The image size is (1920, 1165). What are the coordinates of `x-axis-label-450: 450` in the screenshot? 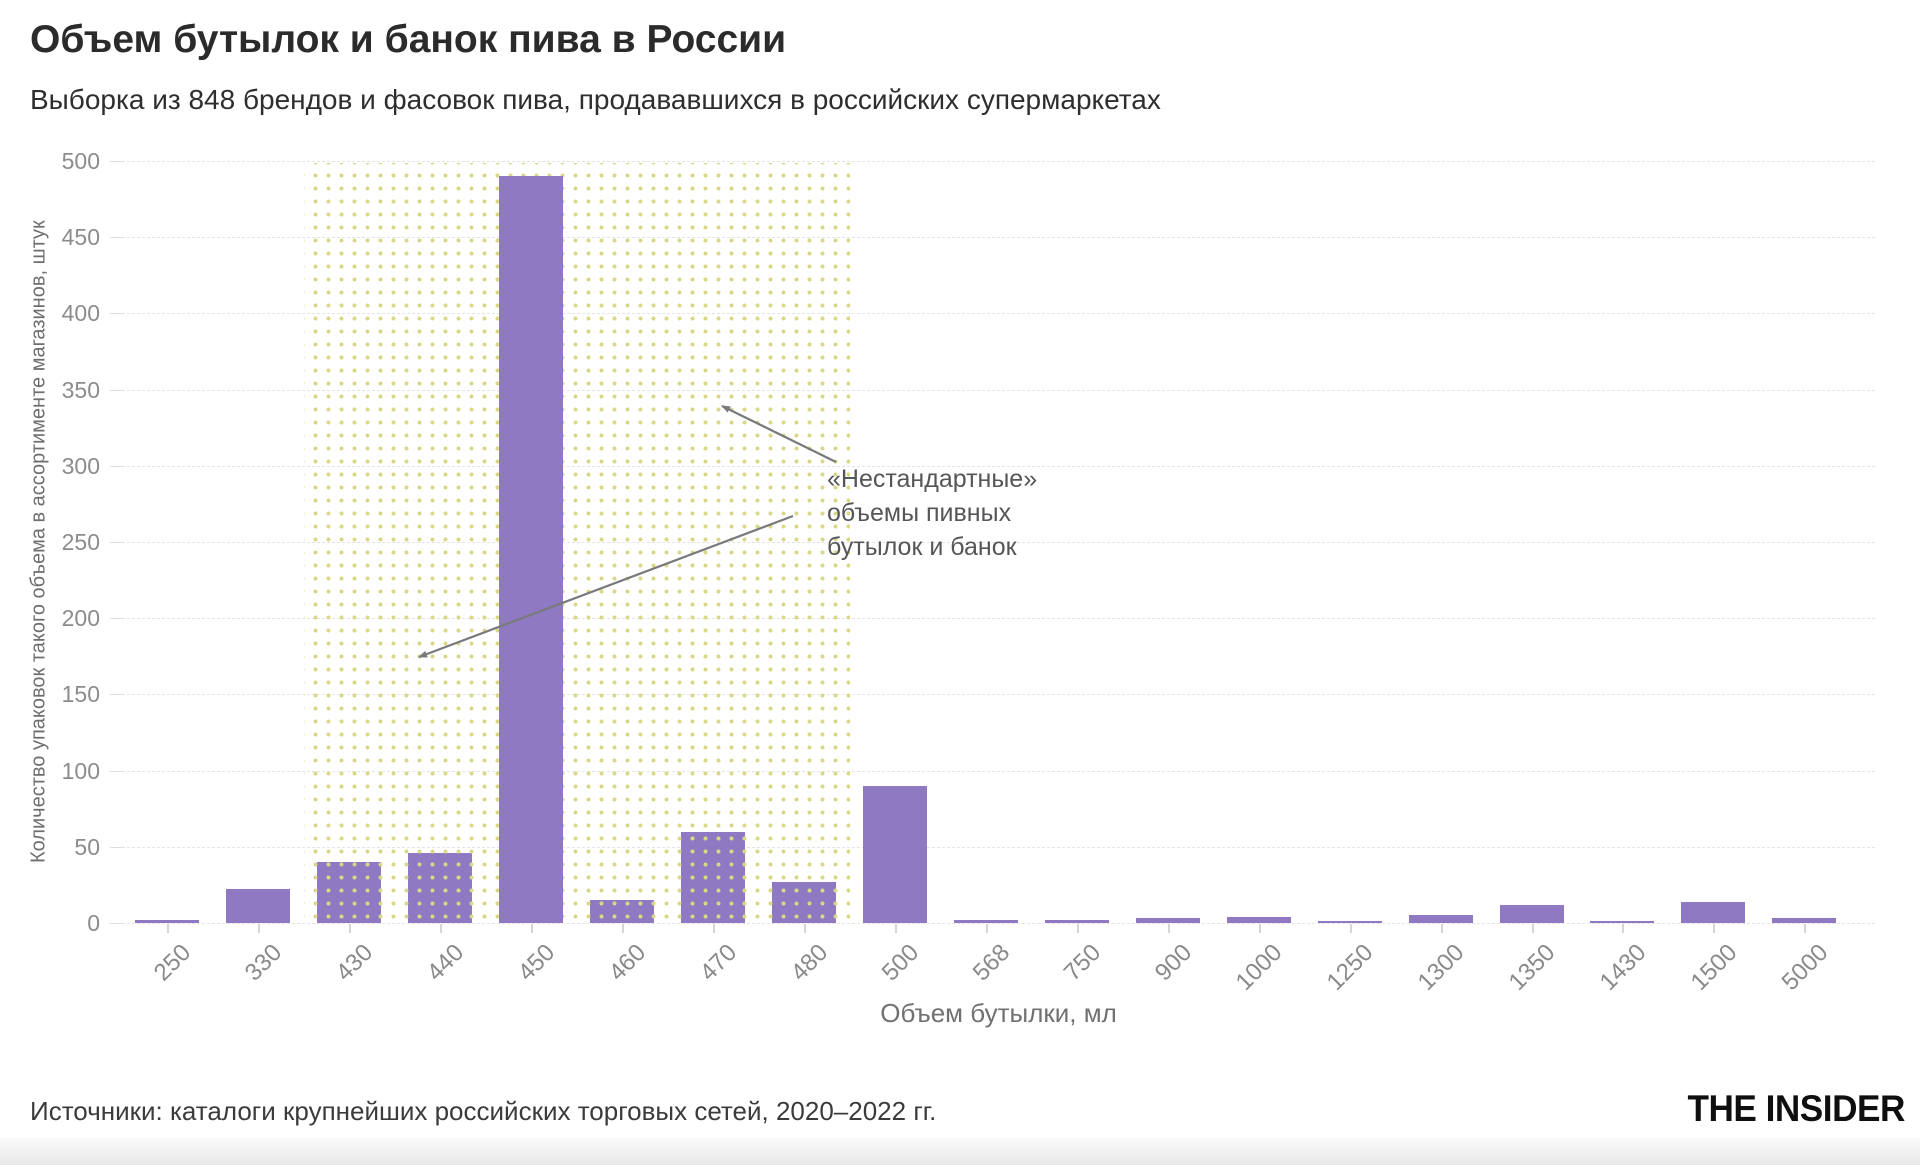 It's located at (536, 963).